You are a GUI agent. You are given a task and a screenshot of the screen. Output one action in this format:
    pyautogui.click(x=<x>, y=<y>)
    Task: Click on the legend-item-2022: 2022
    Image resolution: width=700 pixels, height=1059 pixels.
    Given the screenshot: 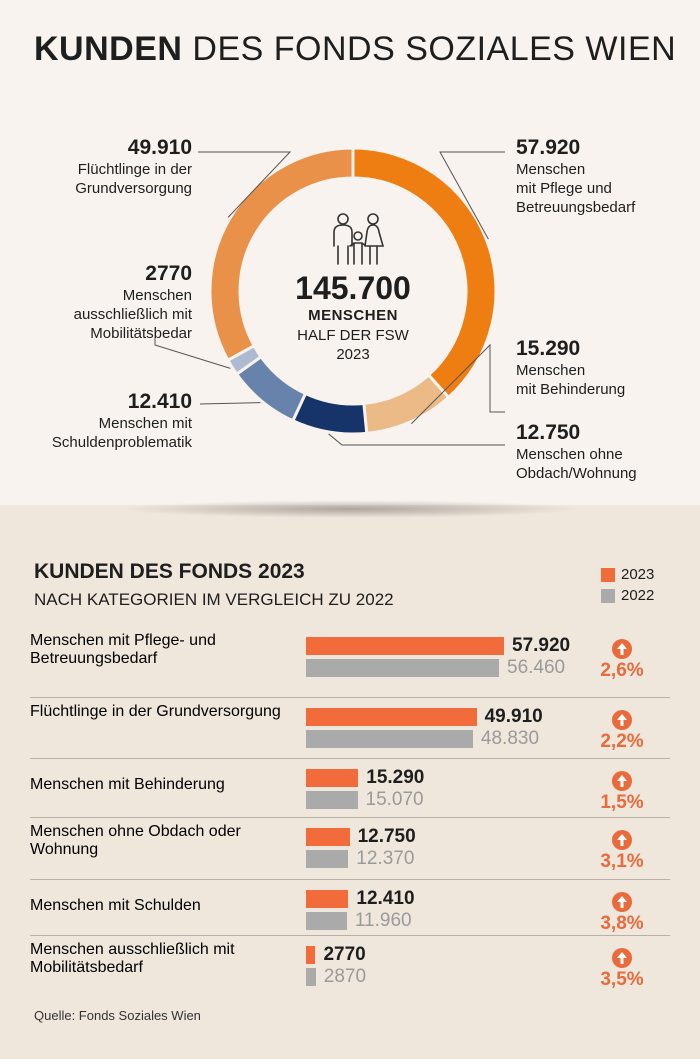 What is the action you would take?
    pyautogui.click(x=627, y=595)
    